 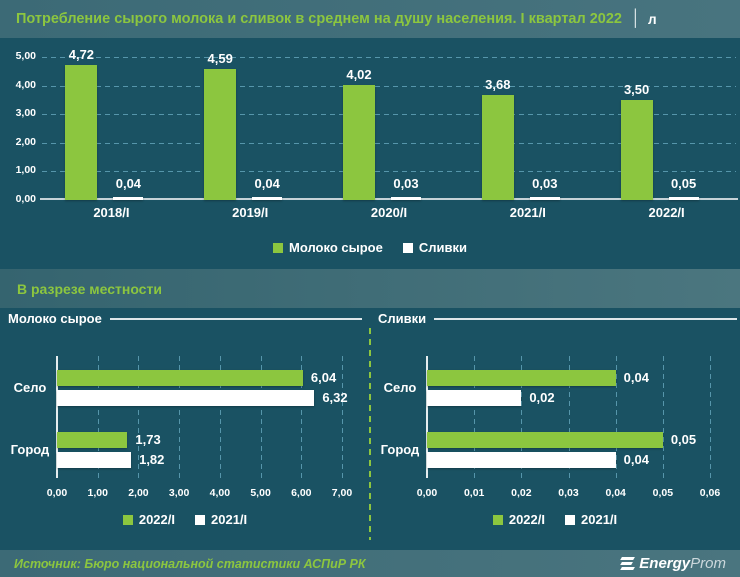 I want to click on legend-item: 2021/I, so click(x=591, y=519).